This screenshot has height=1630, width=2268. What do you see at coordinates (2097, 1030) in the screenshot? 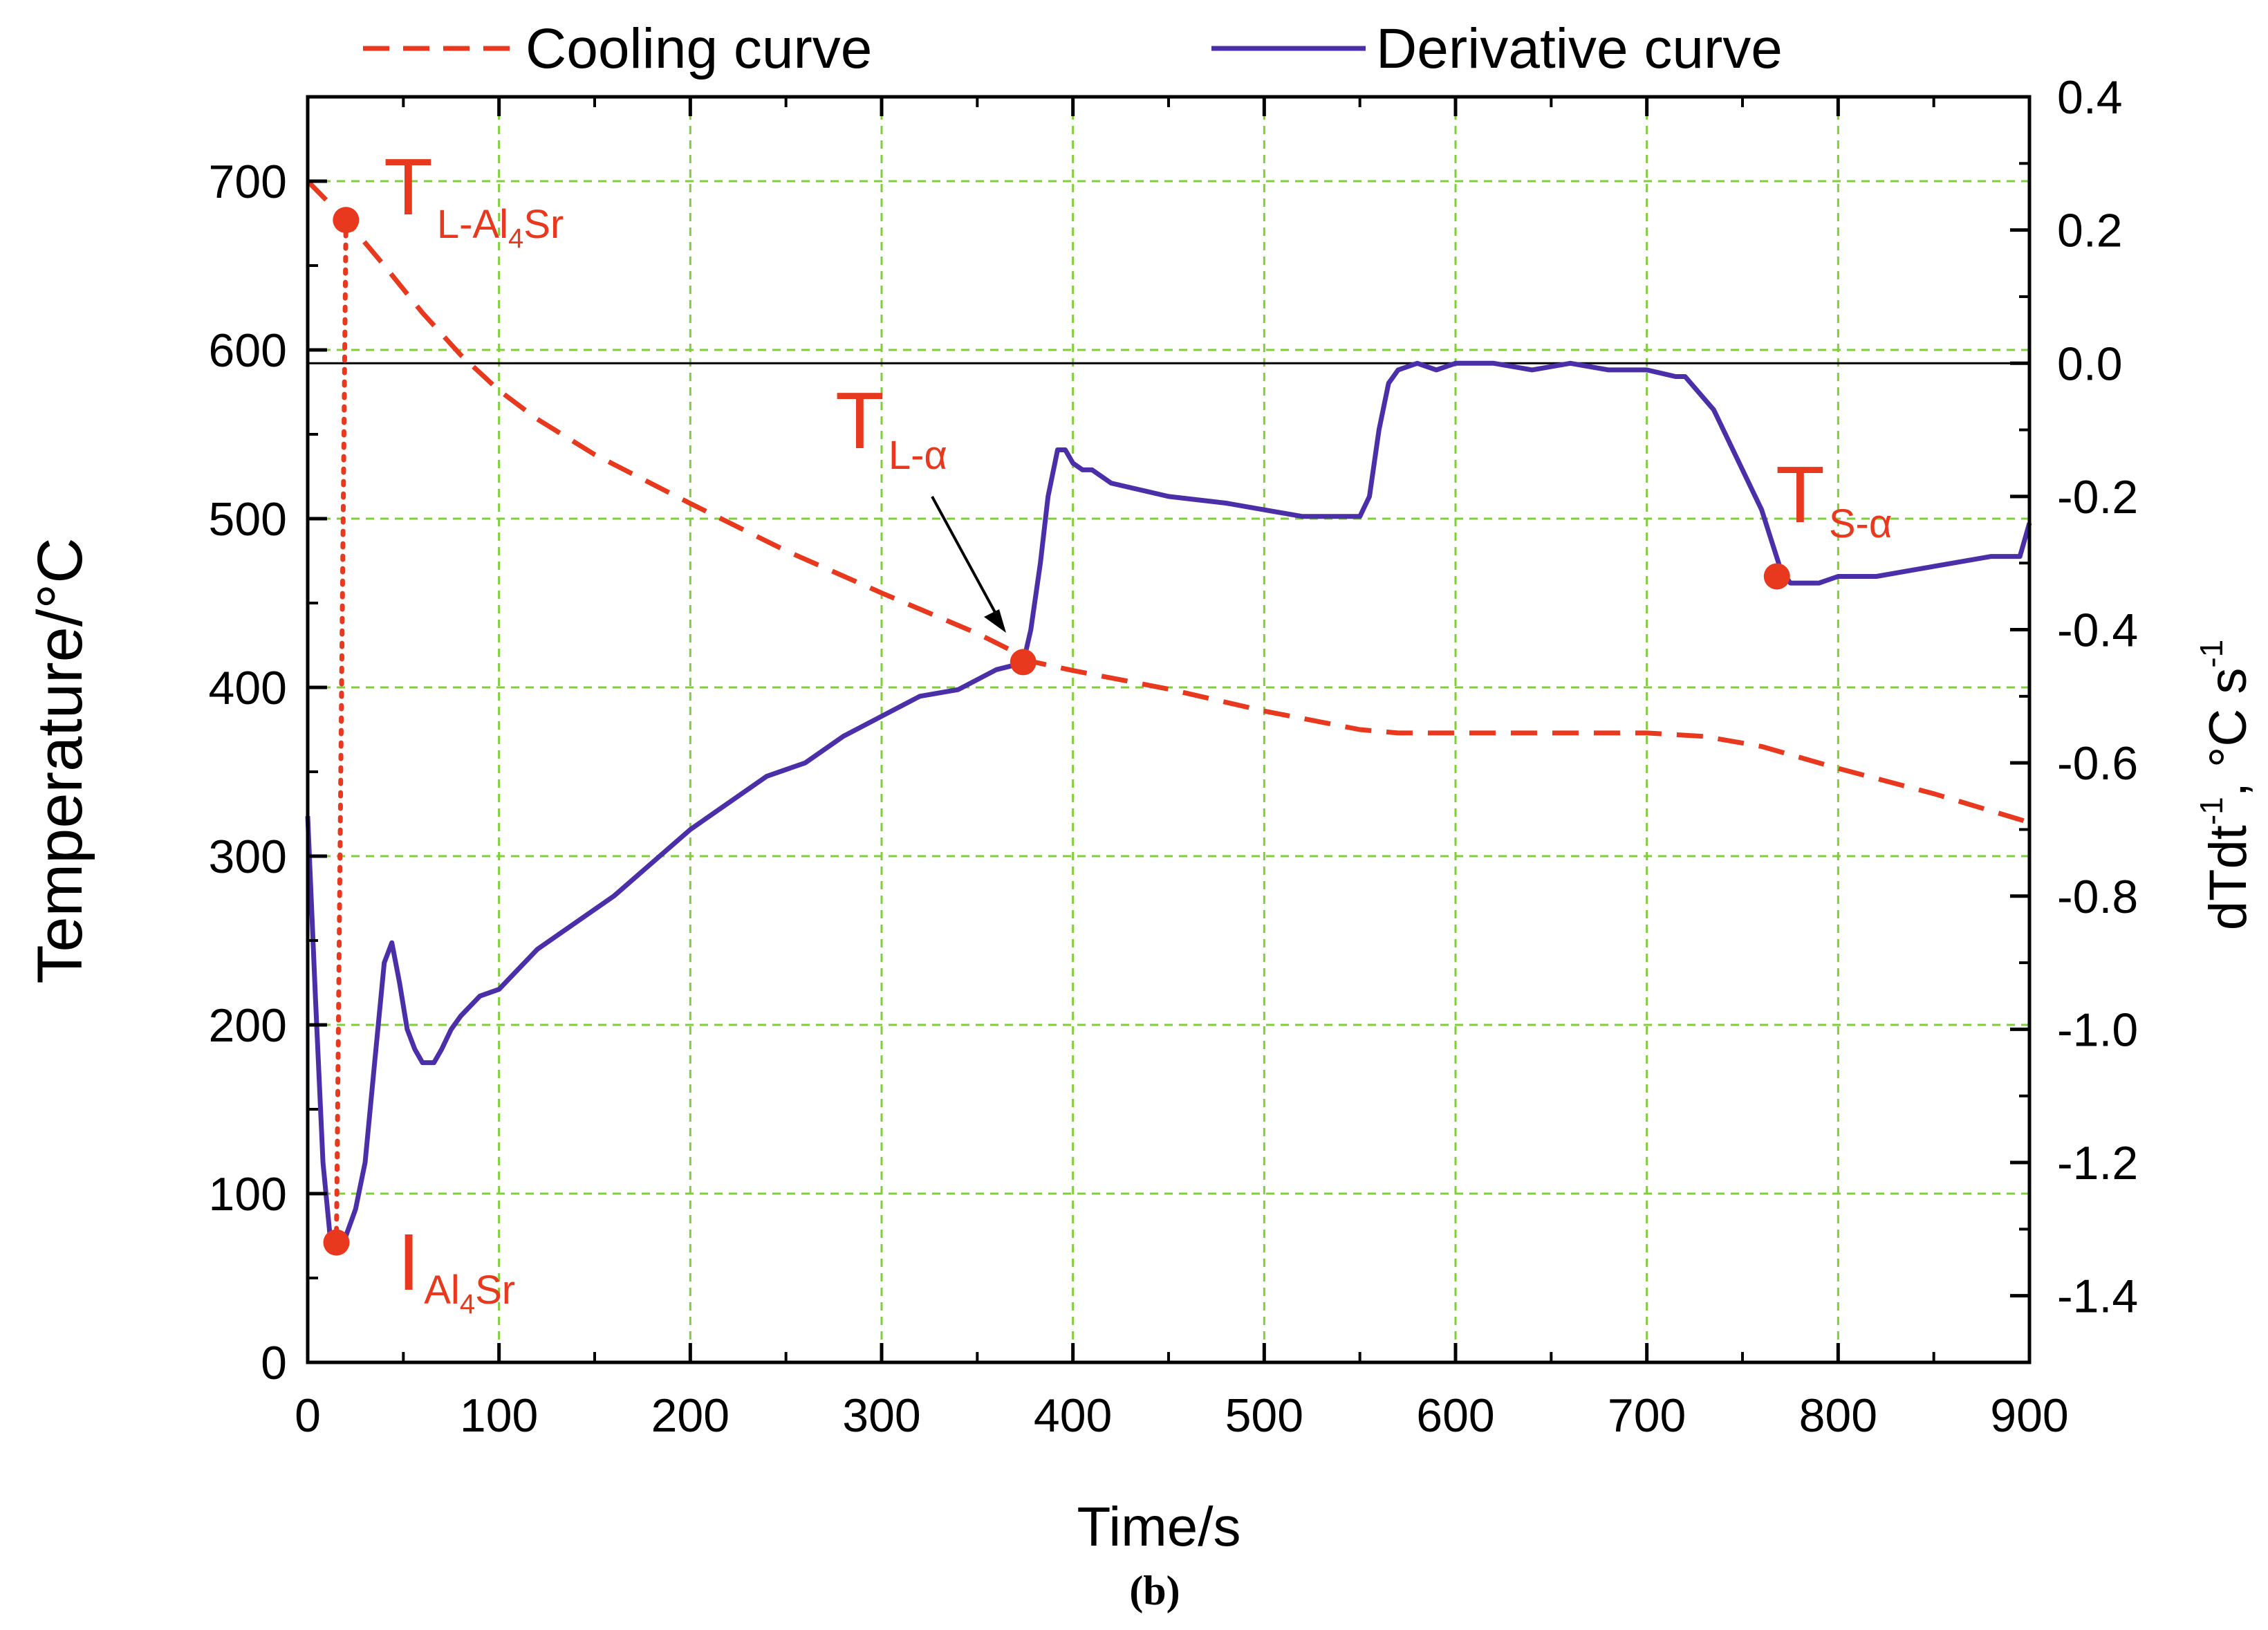
I see `y-right-tick-label: -1.0` at bounding box center [2097, 1030].